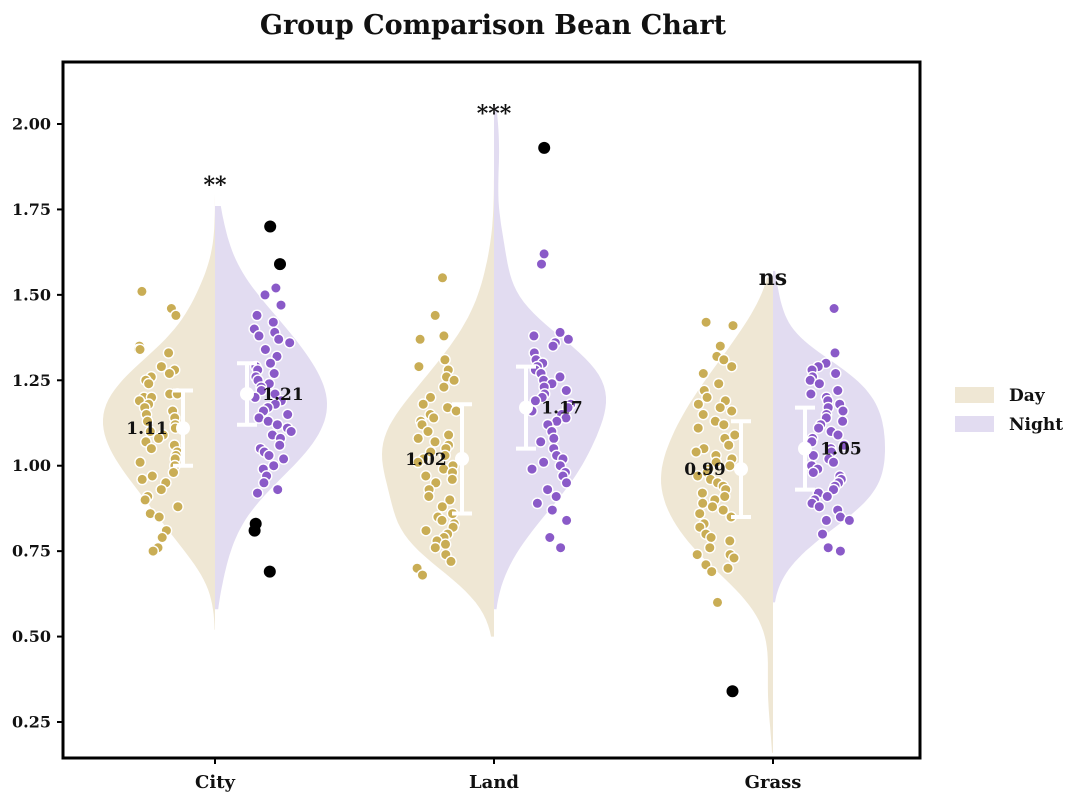 The width and height of the screenshot is (1080, 806). What do you see at coordinates (31, 551) in the screenshot?
I see `y-tick-label: 0.75` at bounding box center [31, 551].